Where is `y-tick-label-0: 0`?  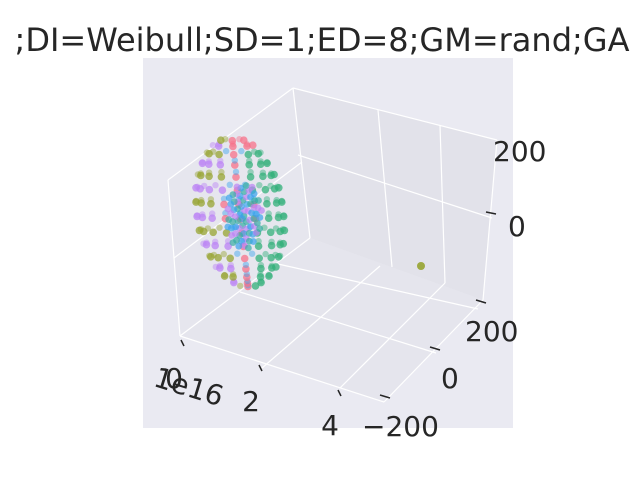 y-tick-label-0: 0 is located at coordinates (450, 378).